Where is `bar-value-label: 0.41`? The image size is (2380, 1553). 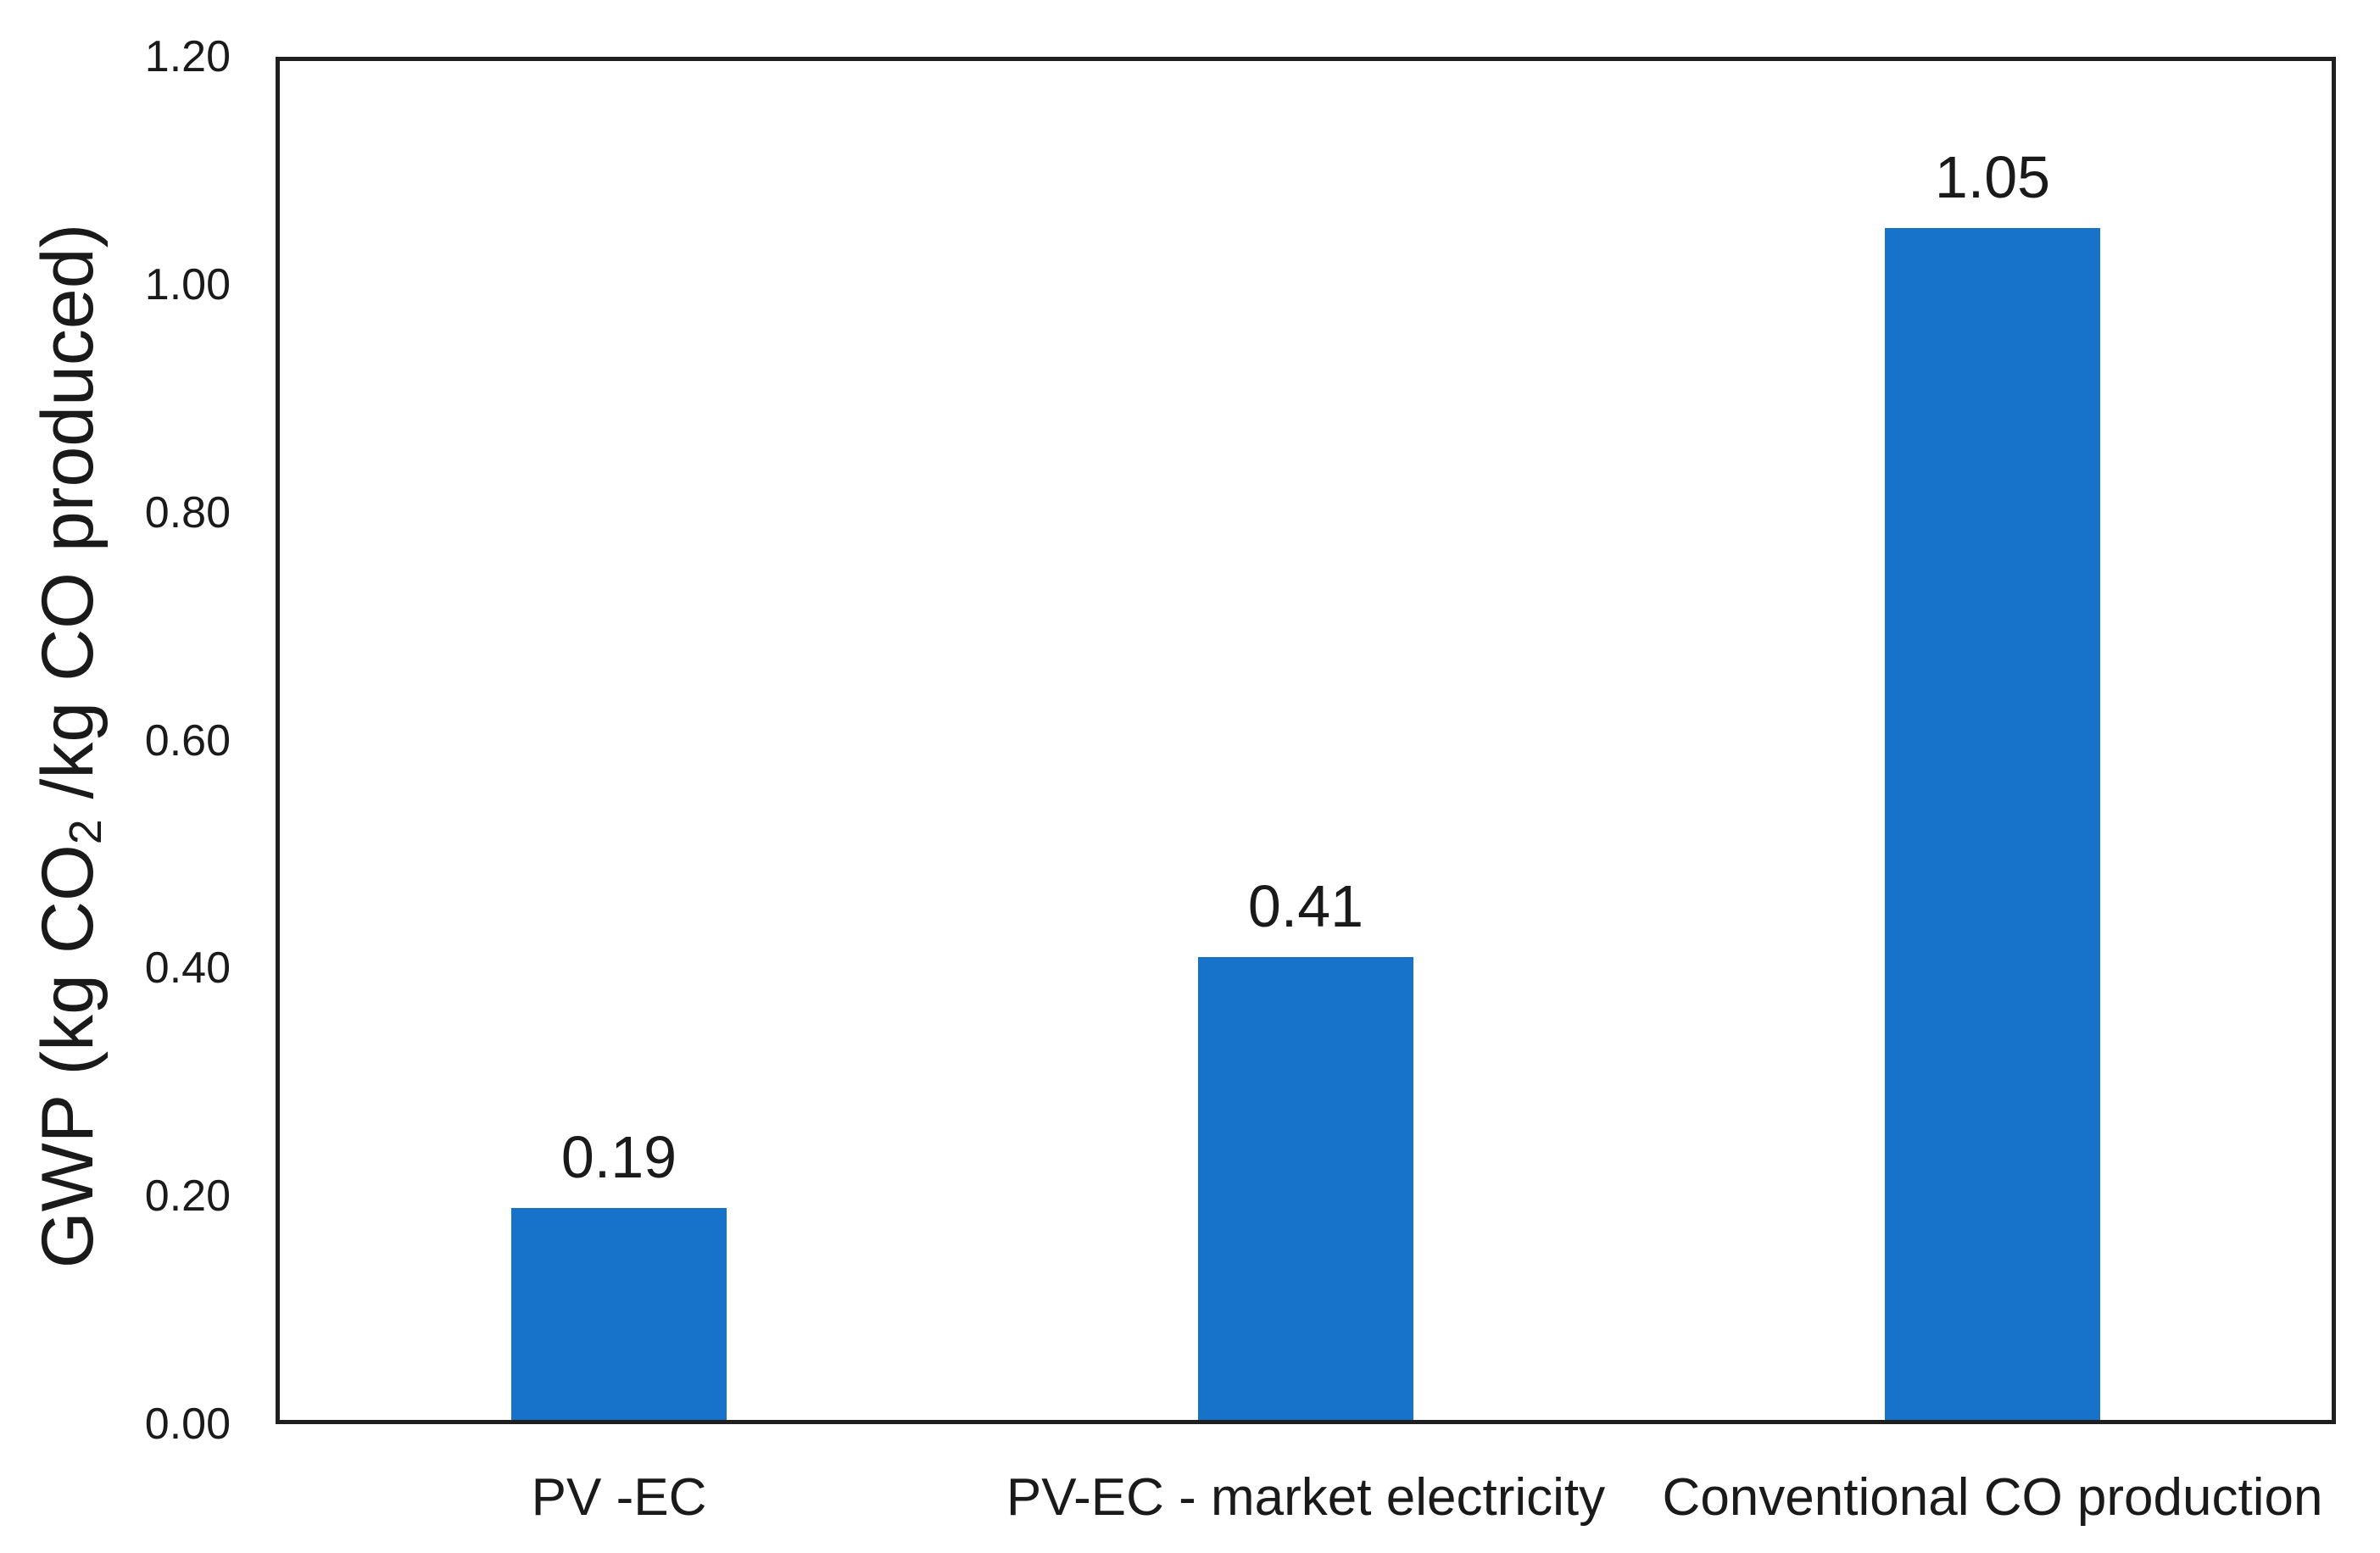 bar-value-label: 0.41 is located at coordinates (1306, 906).